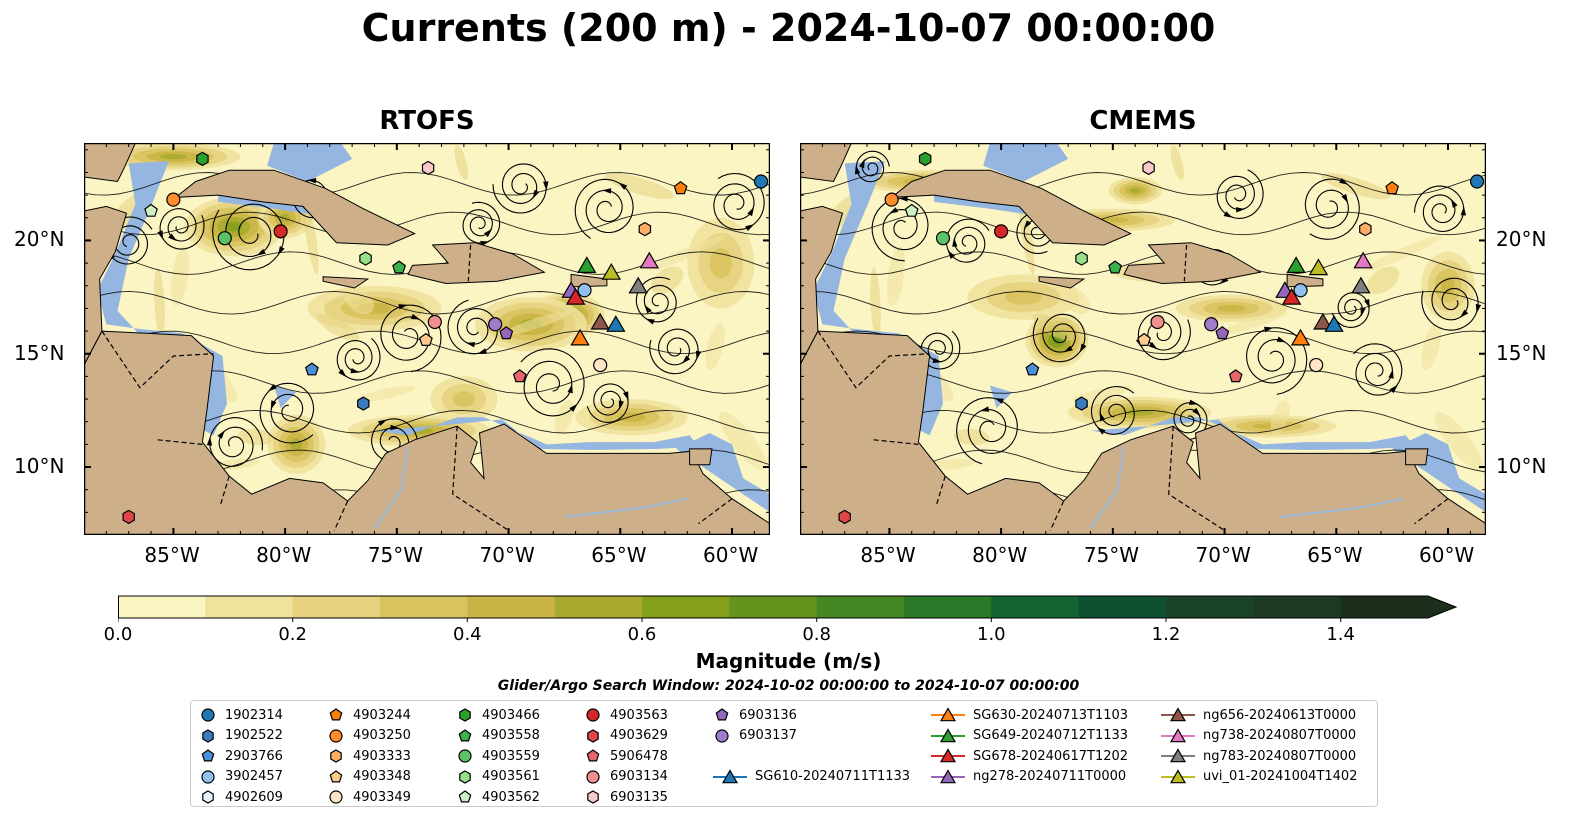 The image size is (1577, 827). What do you see at coordinates (731, 555) in the screenshot?
I see `lon-tick-label: 60°W` at bounding box center [731, 555].